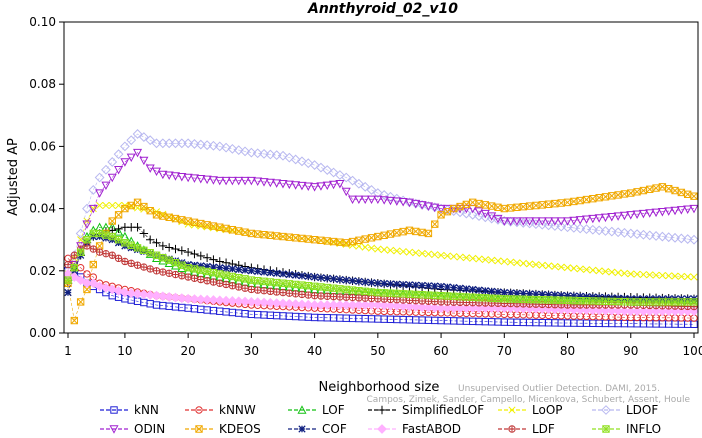 Image resolution: width=702 pixels, height=438 pixels. Describe the element at coordinates (317, 429) in the screenshot. I see `legend-item-cof: COF` at that location.